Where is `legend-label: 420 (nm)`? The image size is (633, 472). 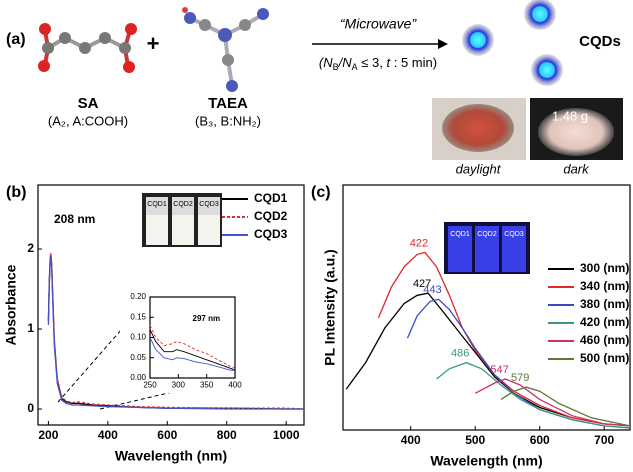 legend-label: 420 (nm) is located at coordinates (604, 322).